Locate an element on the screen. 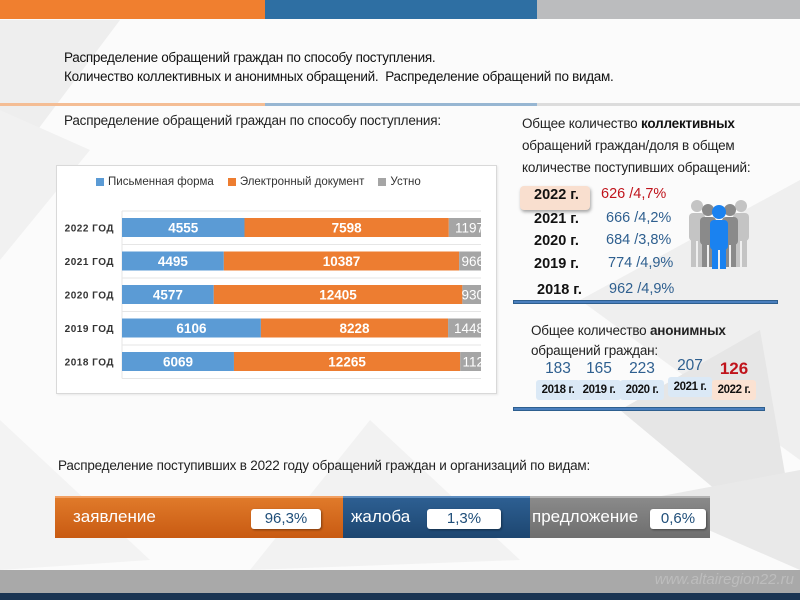  anonymous-underline is located at coordinates (639, 409).